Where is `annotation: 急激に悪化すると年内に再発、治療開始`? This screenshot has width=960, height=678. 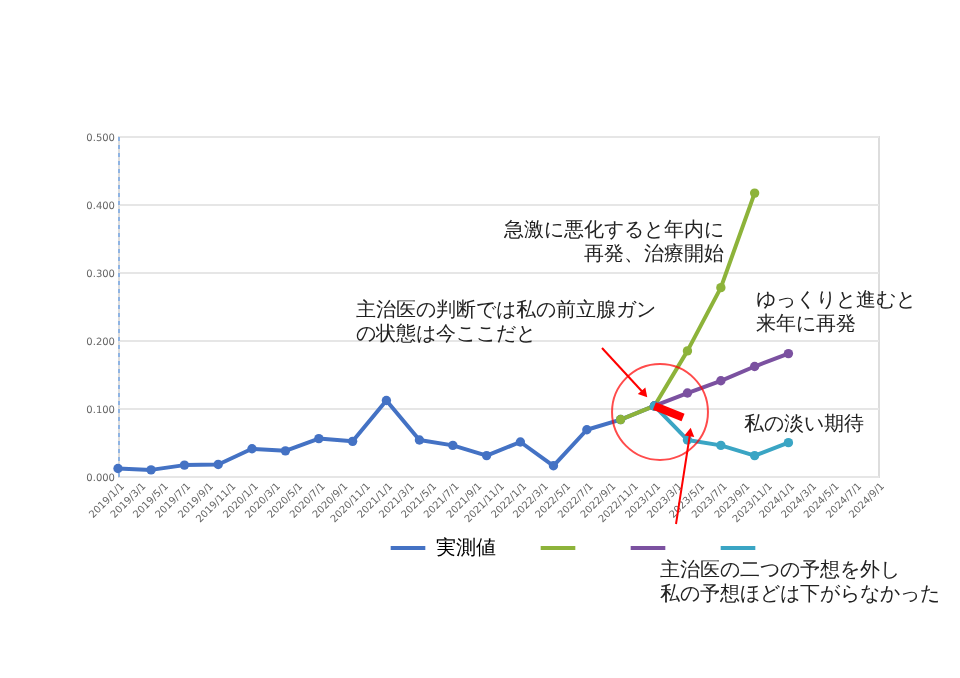 annotation: 急激に悪化すると年内に再発、治療開始 is located at coordinates (613, 242).